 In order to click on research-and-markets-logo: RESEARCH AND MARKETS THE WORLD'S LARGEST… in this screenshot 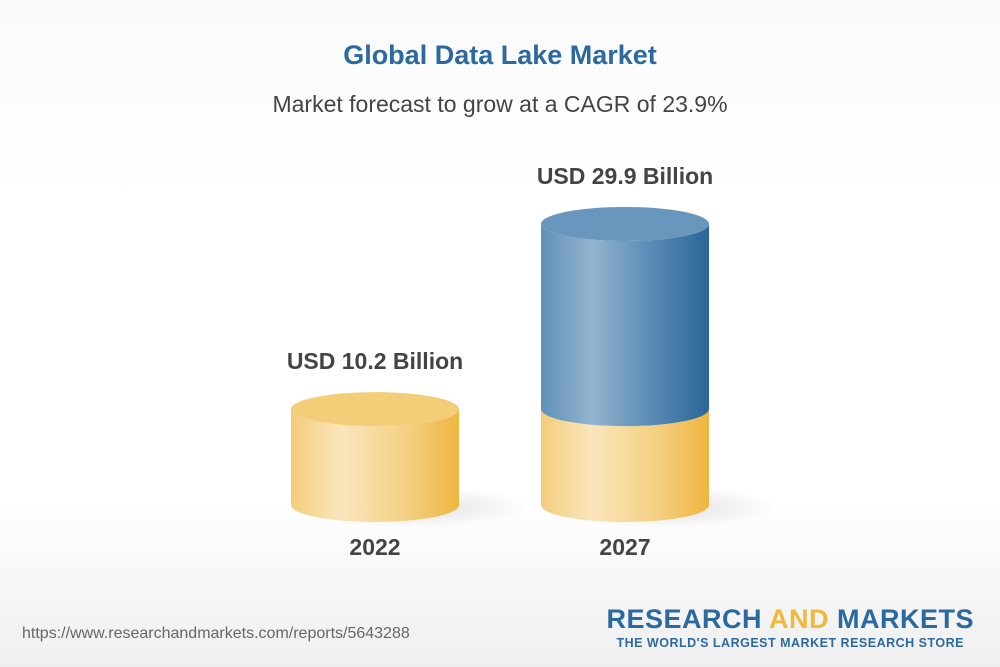, I will do `click(790, 627)`.